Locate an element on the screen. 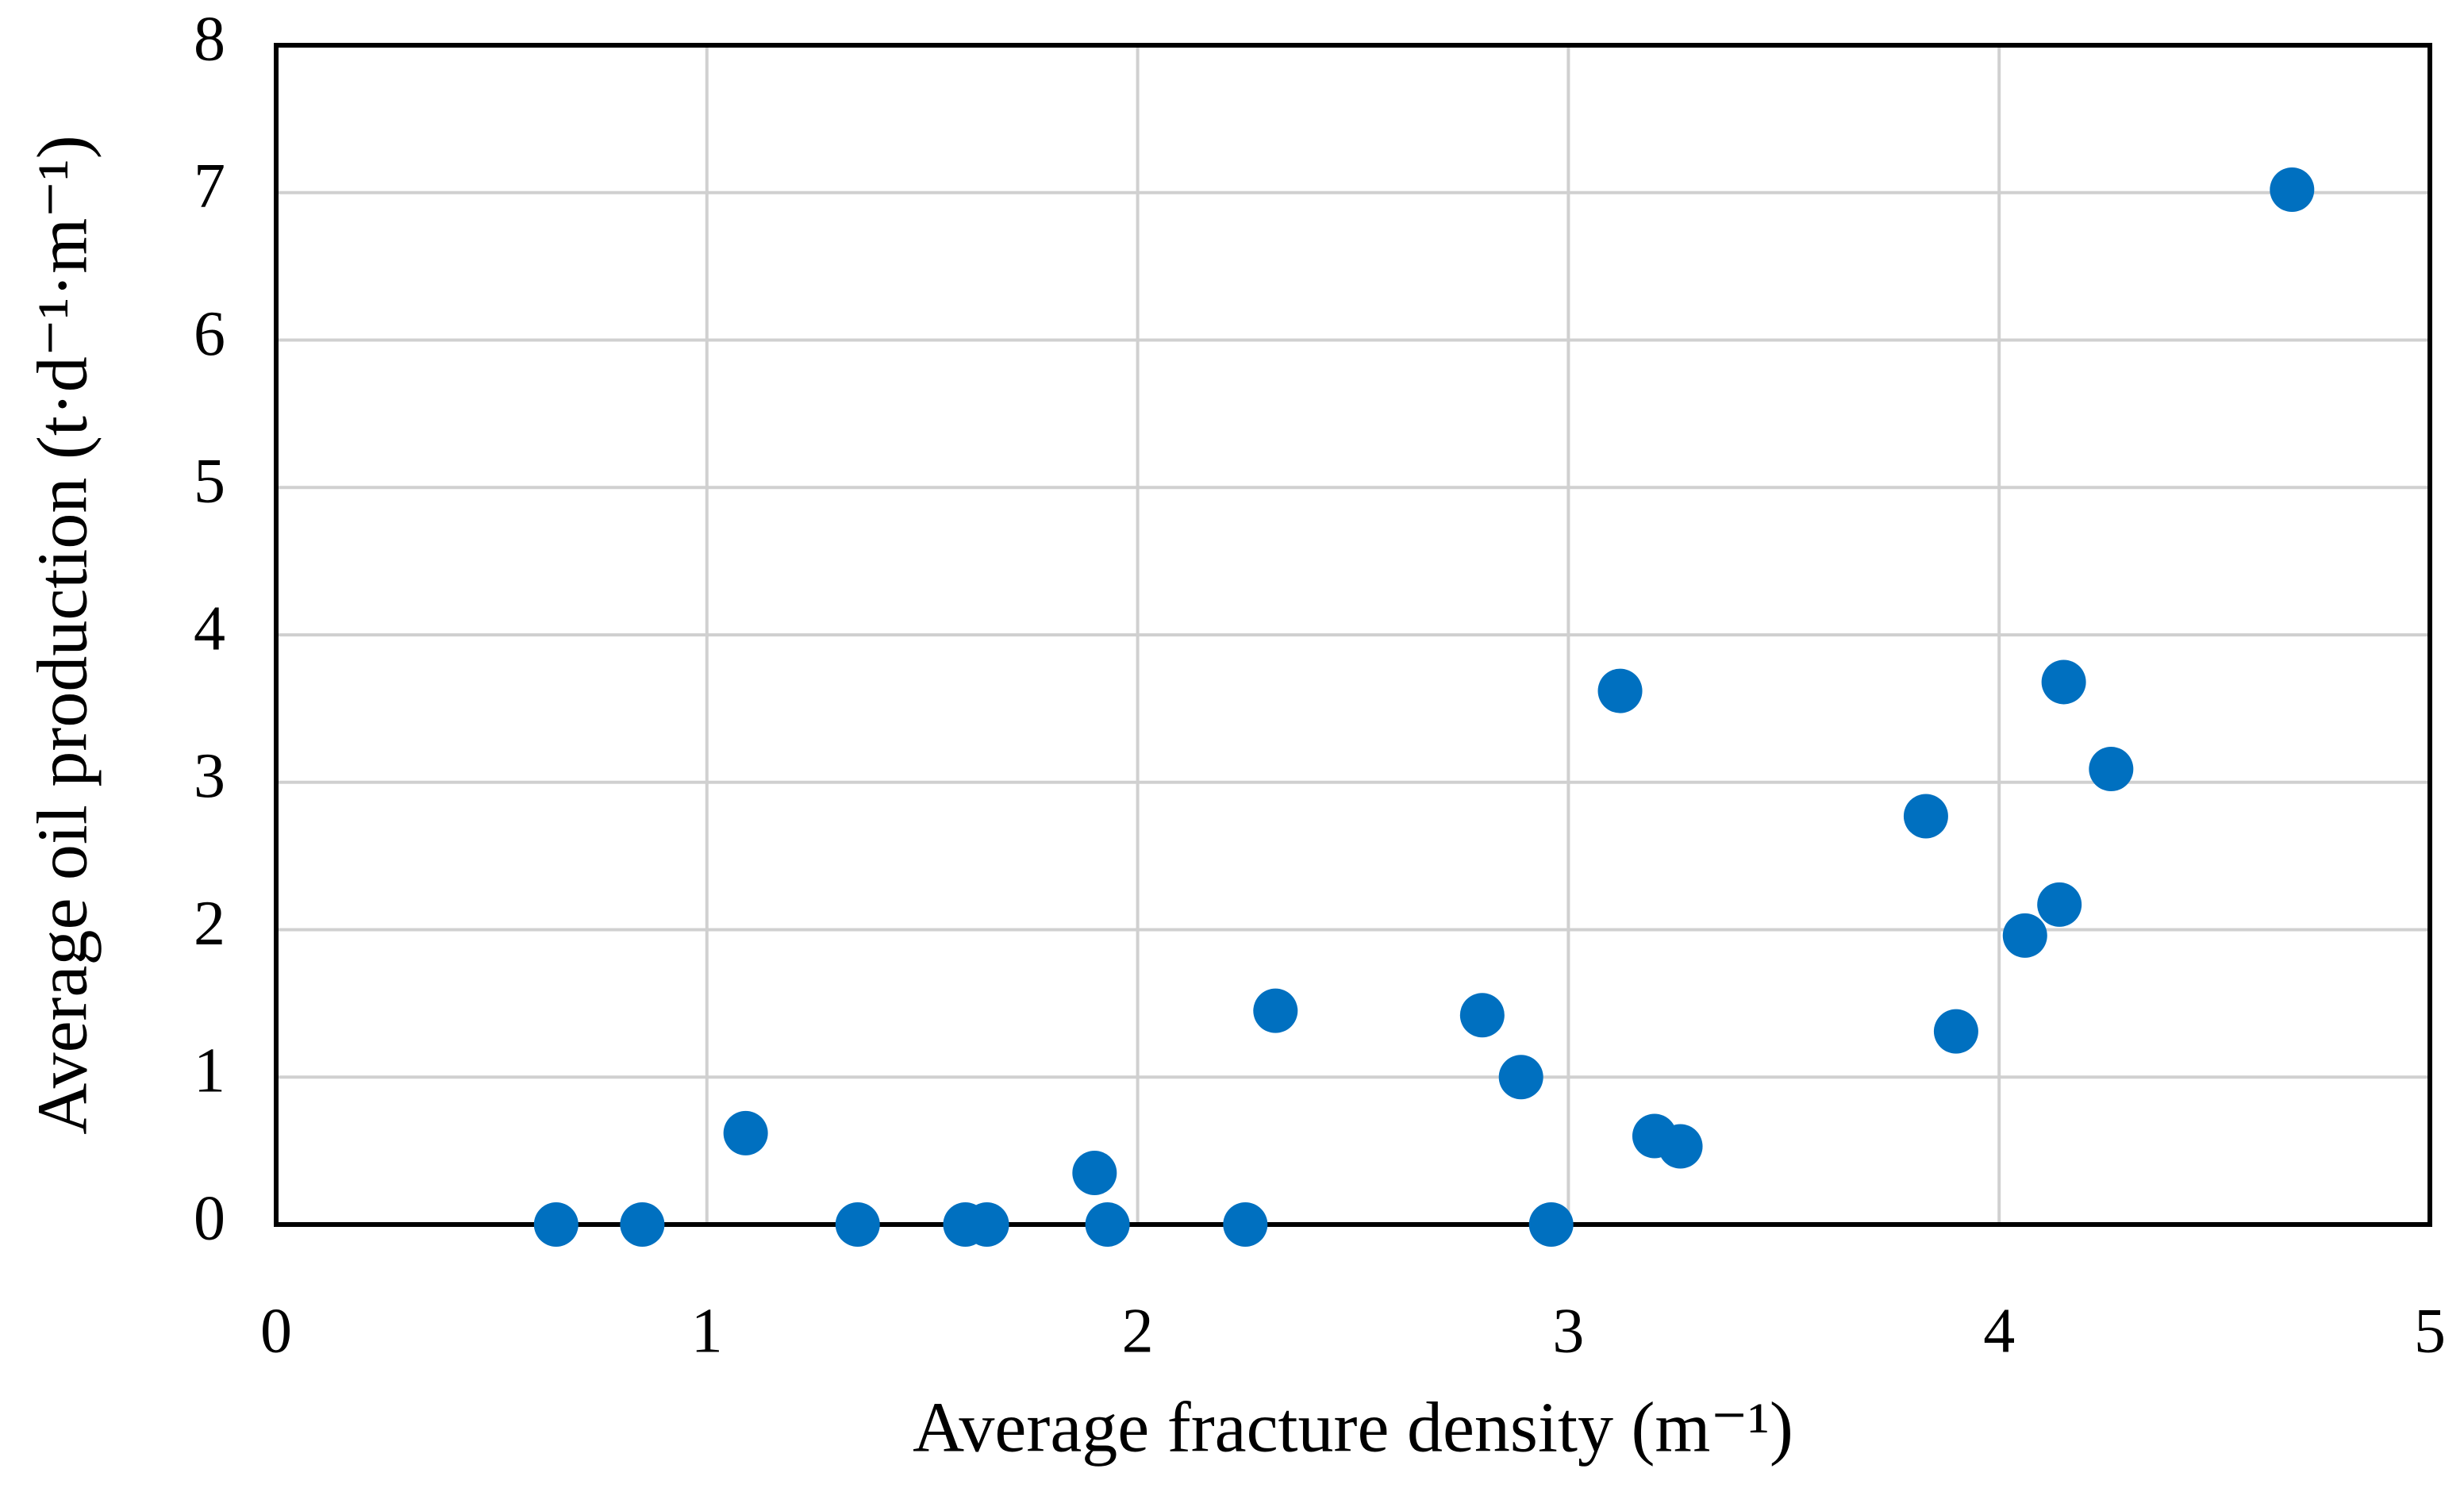 The image size is (2464, 1511). y-axis-title: Average oil production (t·d⁻¹·m⁻¹) is located at coordinates (63, 634).